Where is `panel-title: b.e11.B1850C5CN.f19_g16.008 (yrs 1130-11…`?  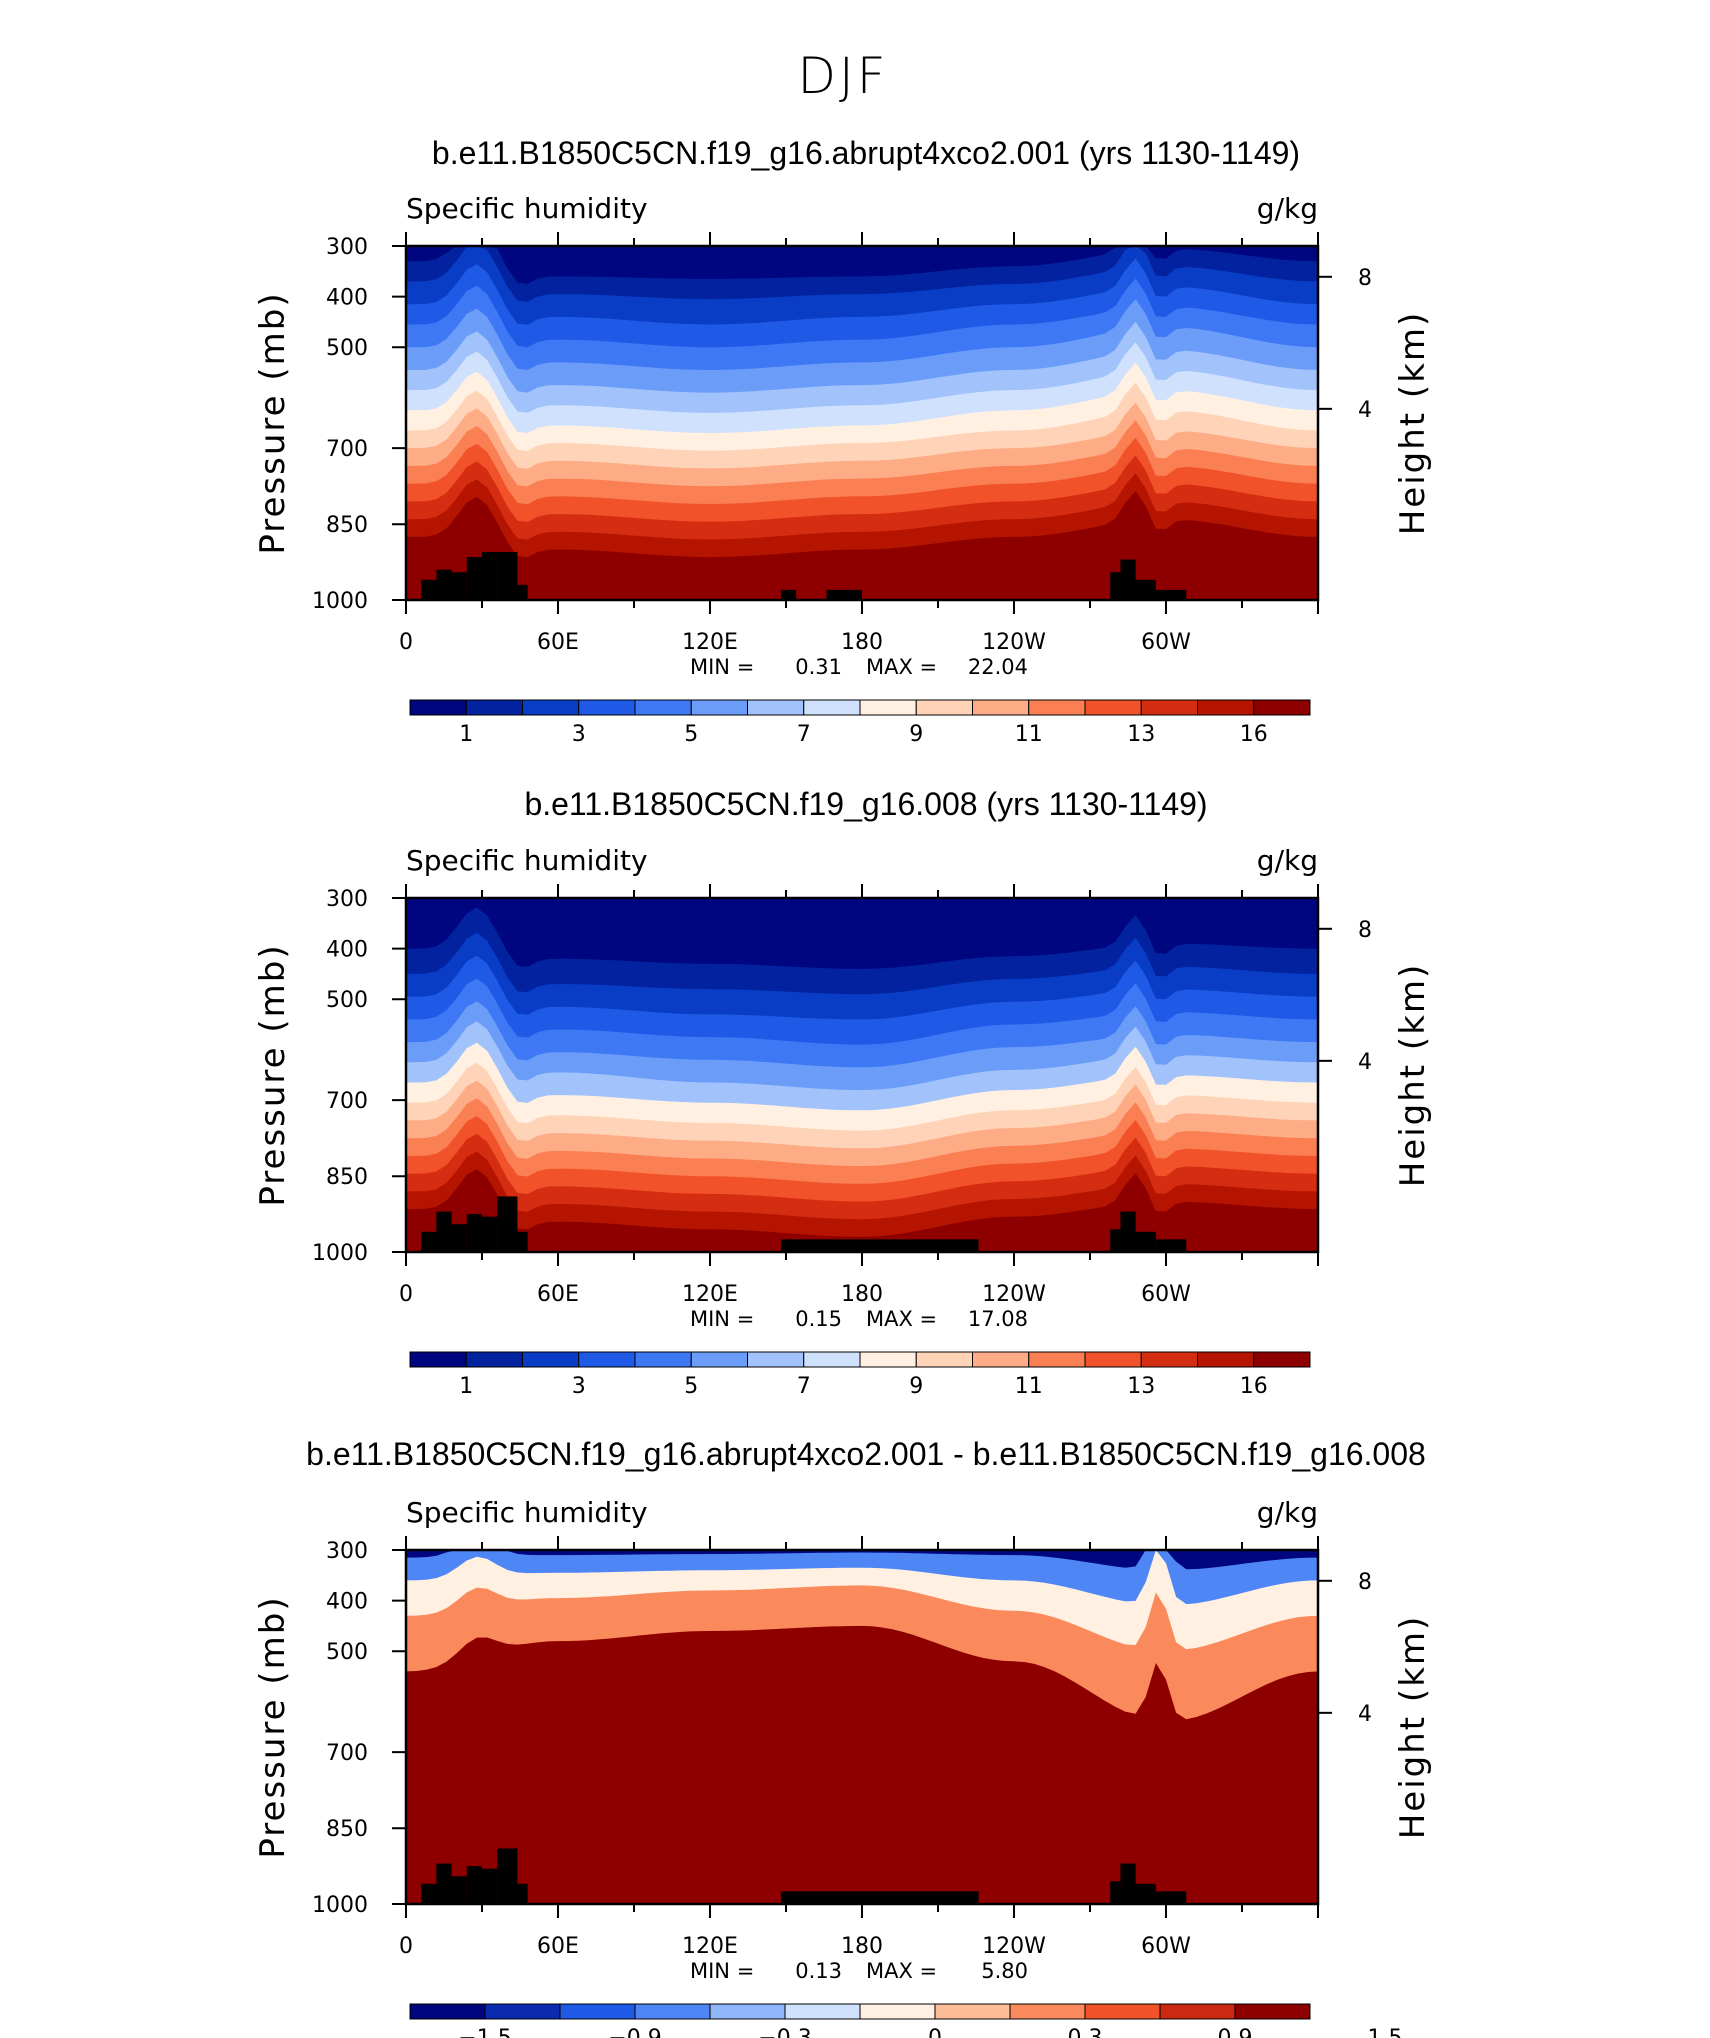
panel-title: b.e11.B1850C5CN.f19_g16.008 (yrs 1130-11… is located at coordinates (865, 804).